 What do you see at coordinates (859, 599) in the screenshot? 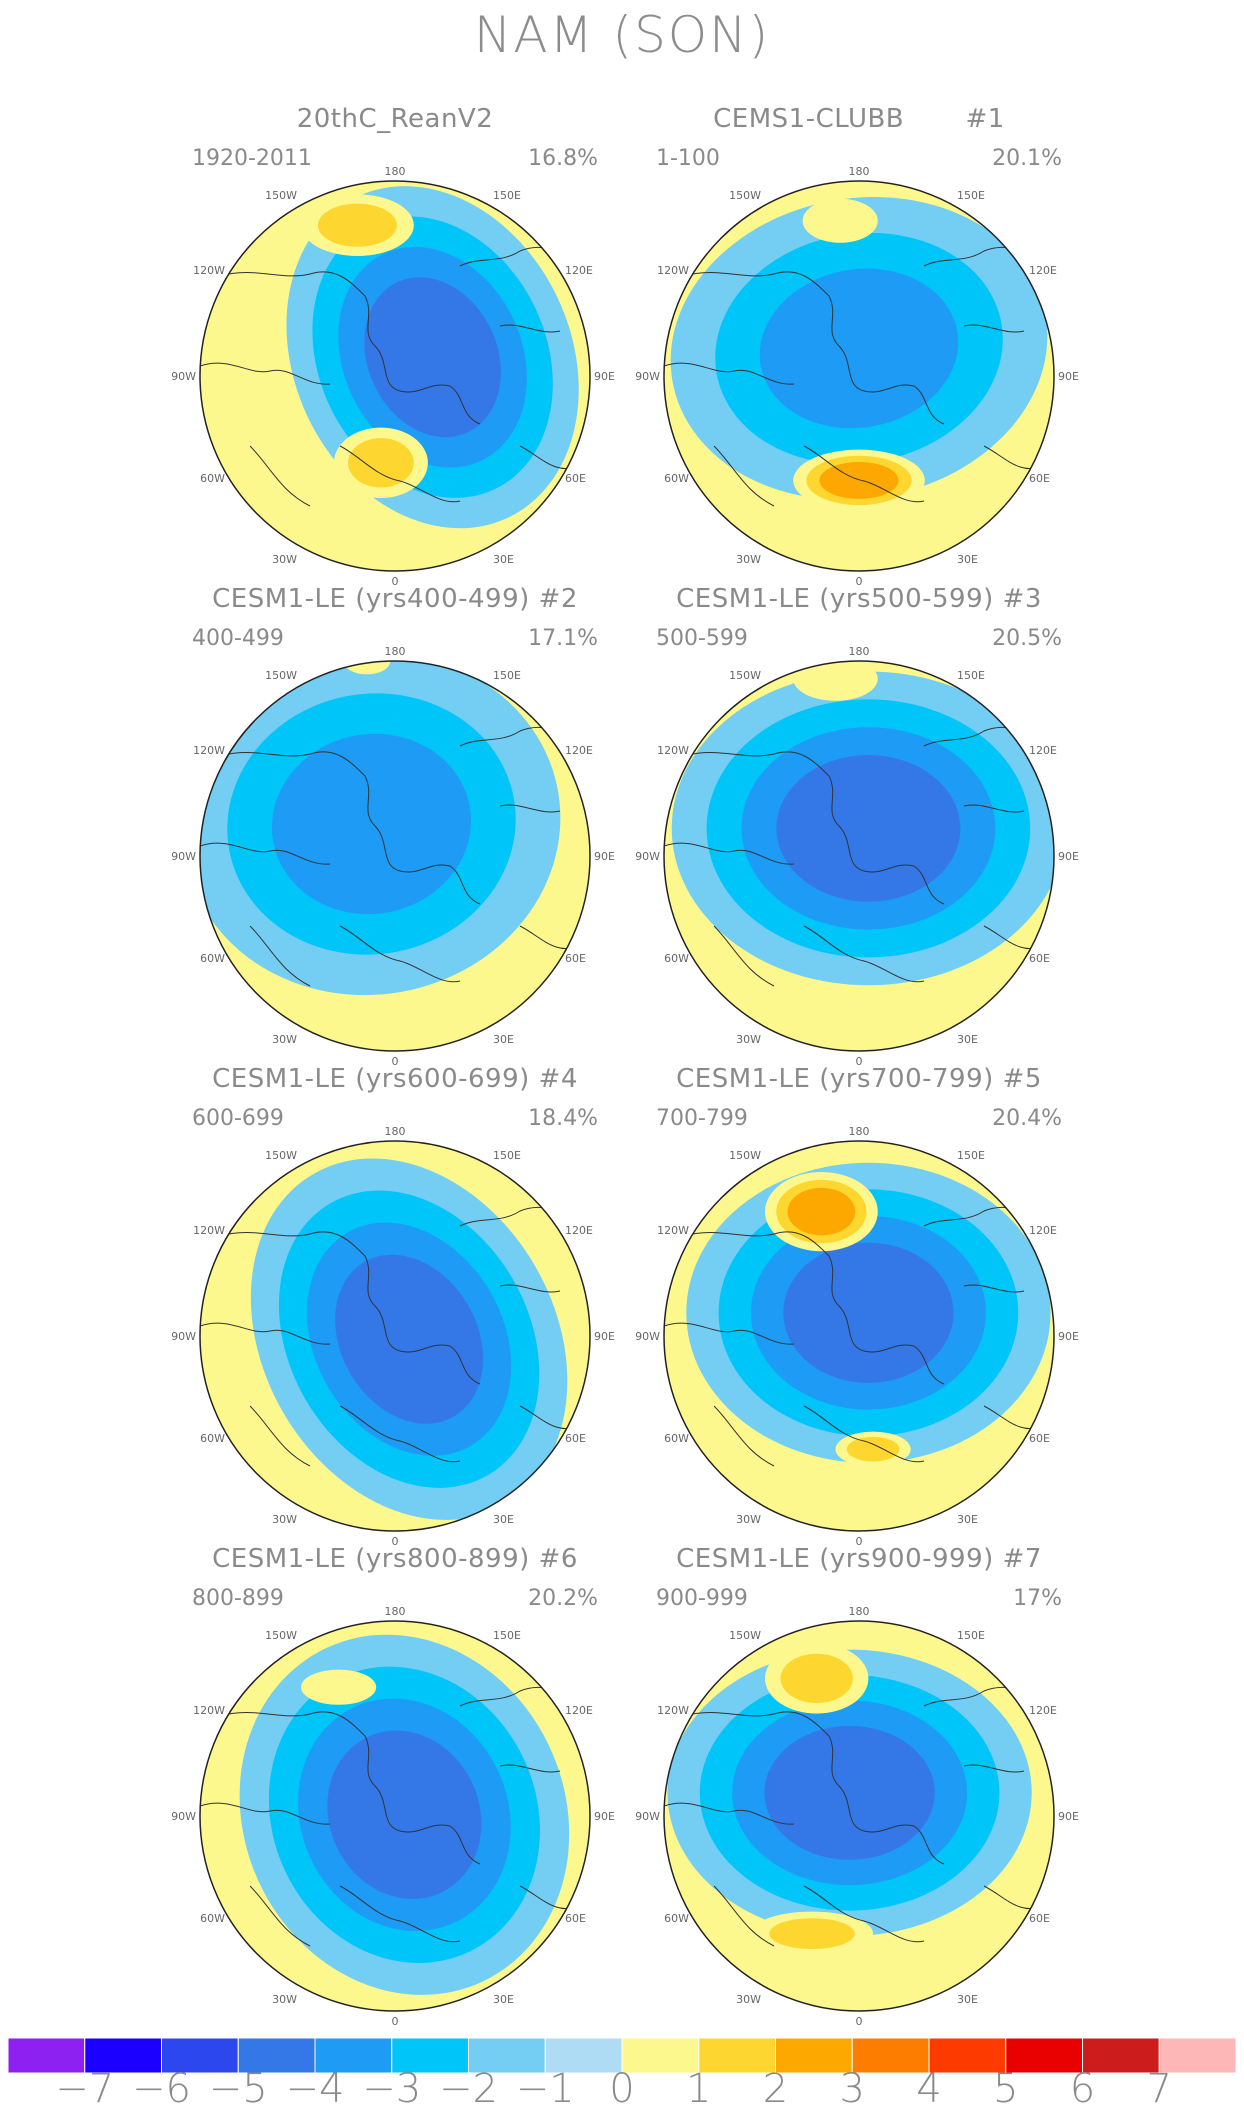
I see `panel-title: CESM1-LE (yrs500-599) #3` at bounding box center [859, 599].